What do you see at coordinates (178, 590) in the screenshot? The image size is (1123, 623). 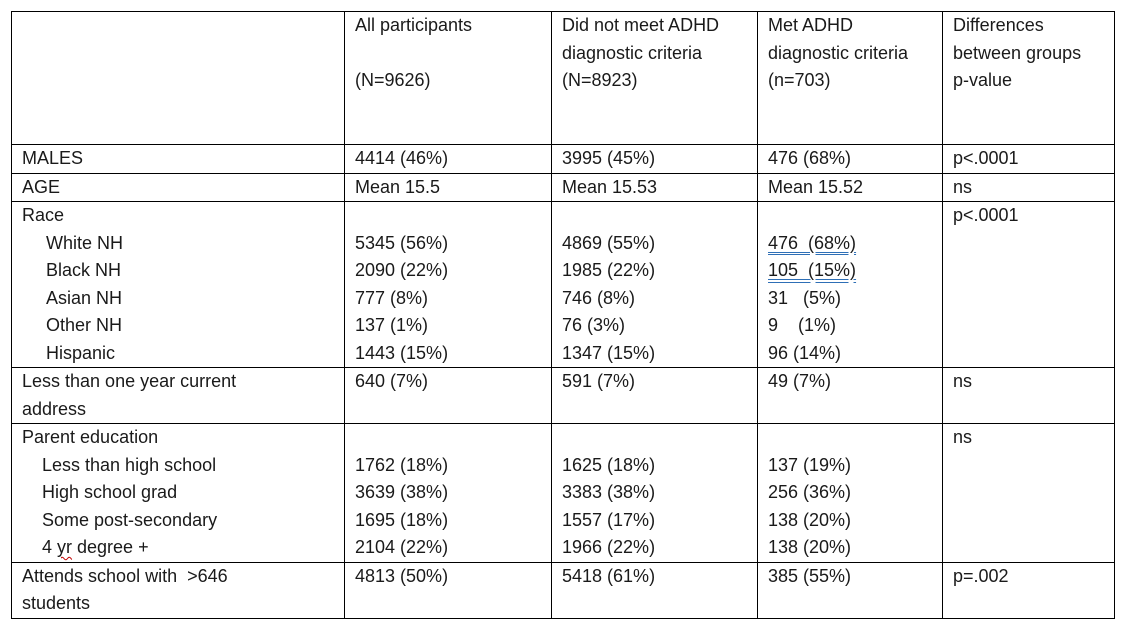 I see `row-label: Attends school with >646 students` at bounding box center [178, 590].